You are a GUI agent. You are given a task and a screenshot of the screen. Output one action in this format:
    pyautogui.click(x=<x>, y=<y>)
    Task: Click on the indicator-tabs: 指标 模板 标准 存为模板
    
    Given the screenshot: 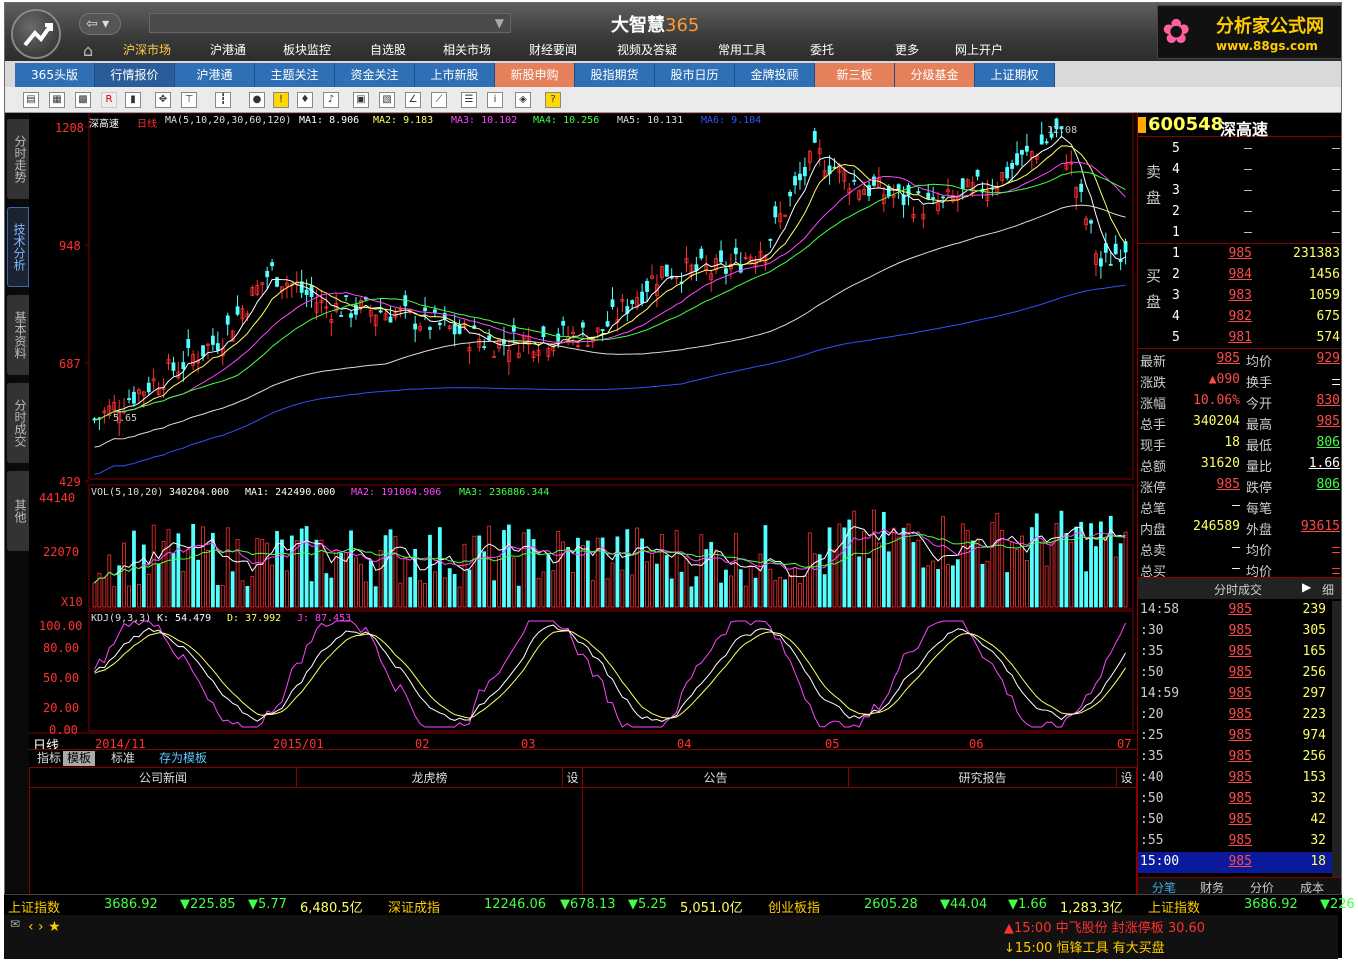 What is the action you would take?
    pyautogui.click(x=583, y=757)
    